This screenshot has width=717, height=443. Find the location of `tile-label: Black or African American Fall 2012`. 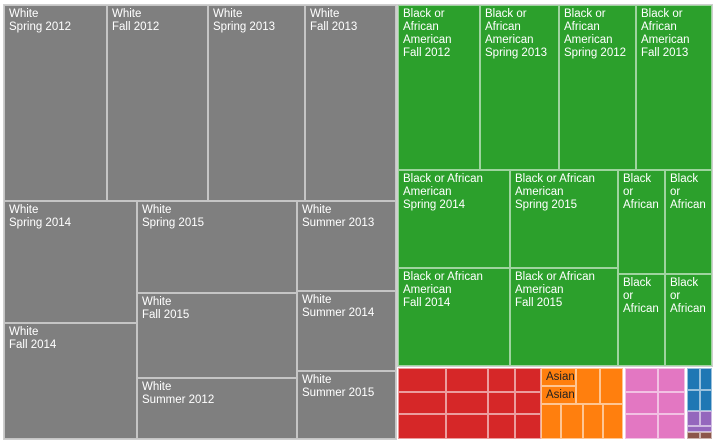

tile-label: Black or African American Fall 2012 is located at coordinates (427, 33).